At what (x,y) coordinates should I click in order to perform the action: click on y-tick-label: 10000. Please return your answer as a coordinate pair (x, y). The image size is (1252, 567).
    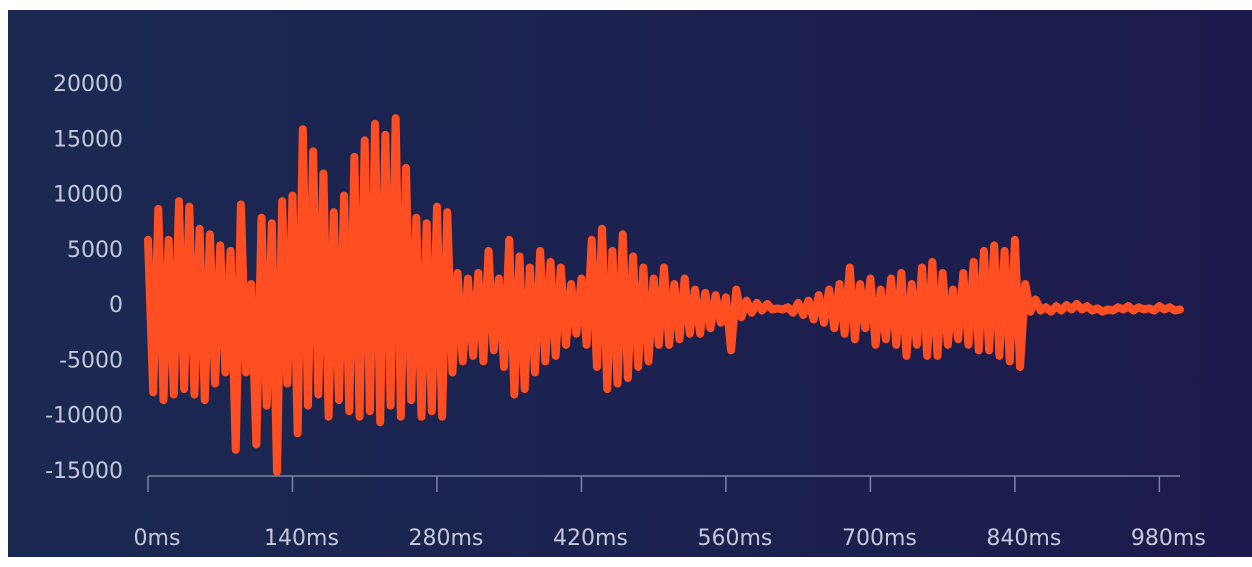
    Looking at the image, I should click on (88, 195).